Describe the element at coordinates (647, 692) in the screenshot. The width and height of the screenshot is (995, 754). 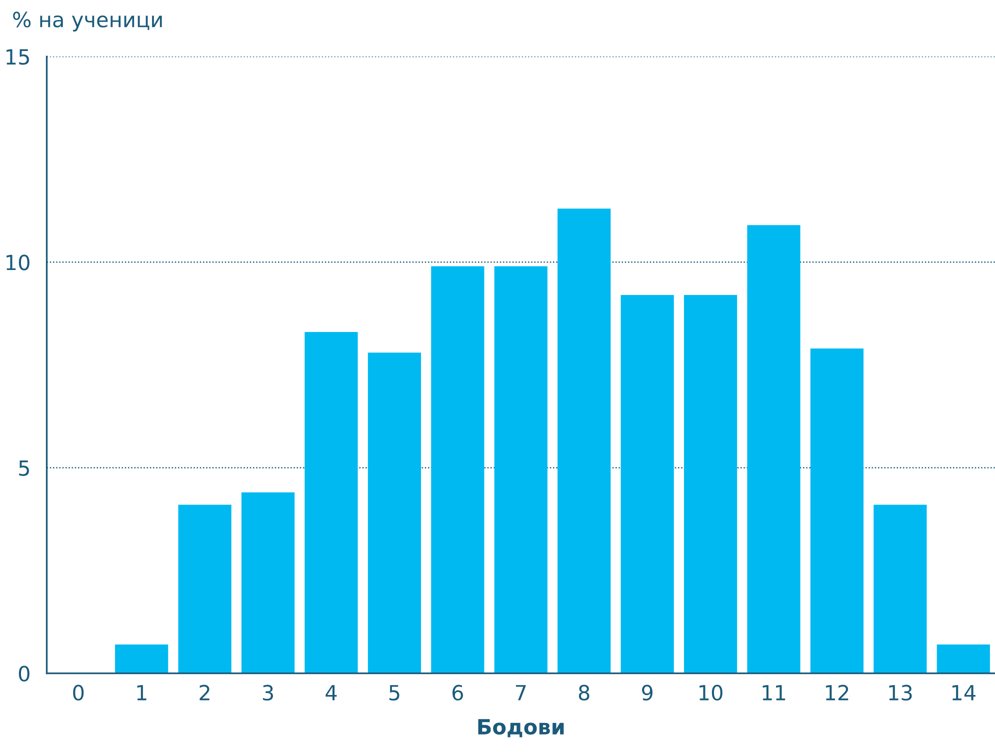
I see `x-tick-label: 9` at that location.